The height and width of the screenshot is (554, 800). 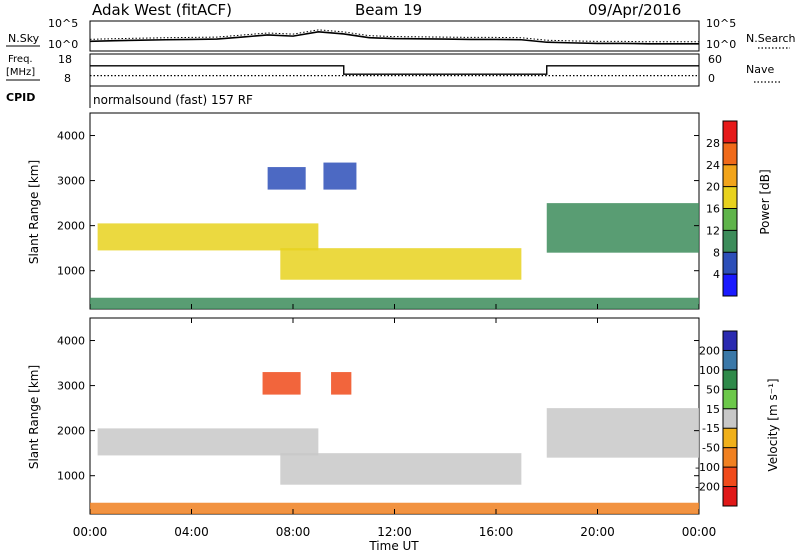 I want to click on power-ylabel: Slant Range [km], so click(x=34, y=212).